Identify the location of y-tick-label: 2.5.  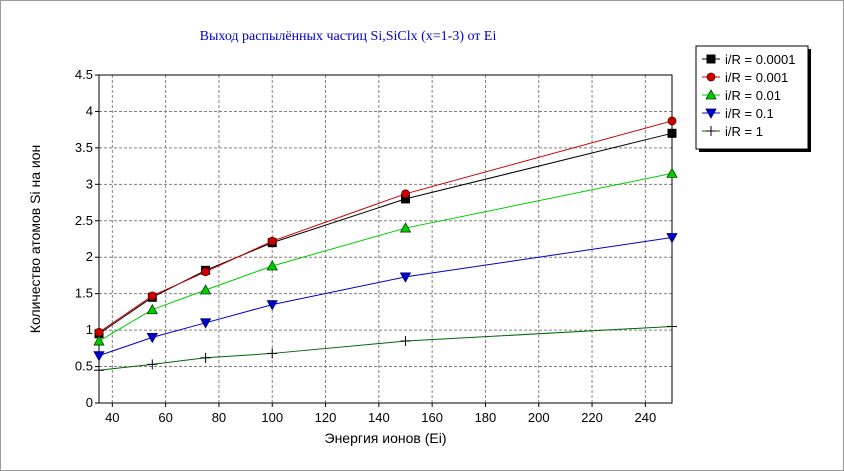
(84, 220).